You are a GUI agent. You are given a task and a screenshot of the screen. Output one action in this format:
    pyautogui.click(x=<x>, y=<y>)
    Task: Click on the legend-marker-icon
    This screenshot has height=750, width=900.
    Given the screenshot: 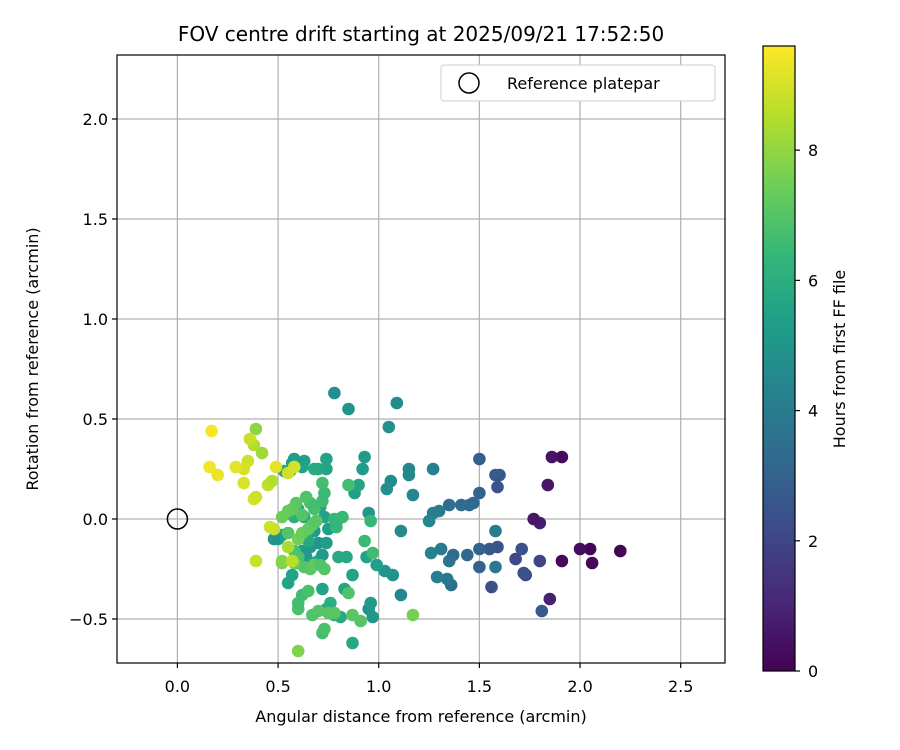 What is the action you would take?
    pyautogui.click(x=469, y=83)
    